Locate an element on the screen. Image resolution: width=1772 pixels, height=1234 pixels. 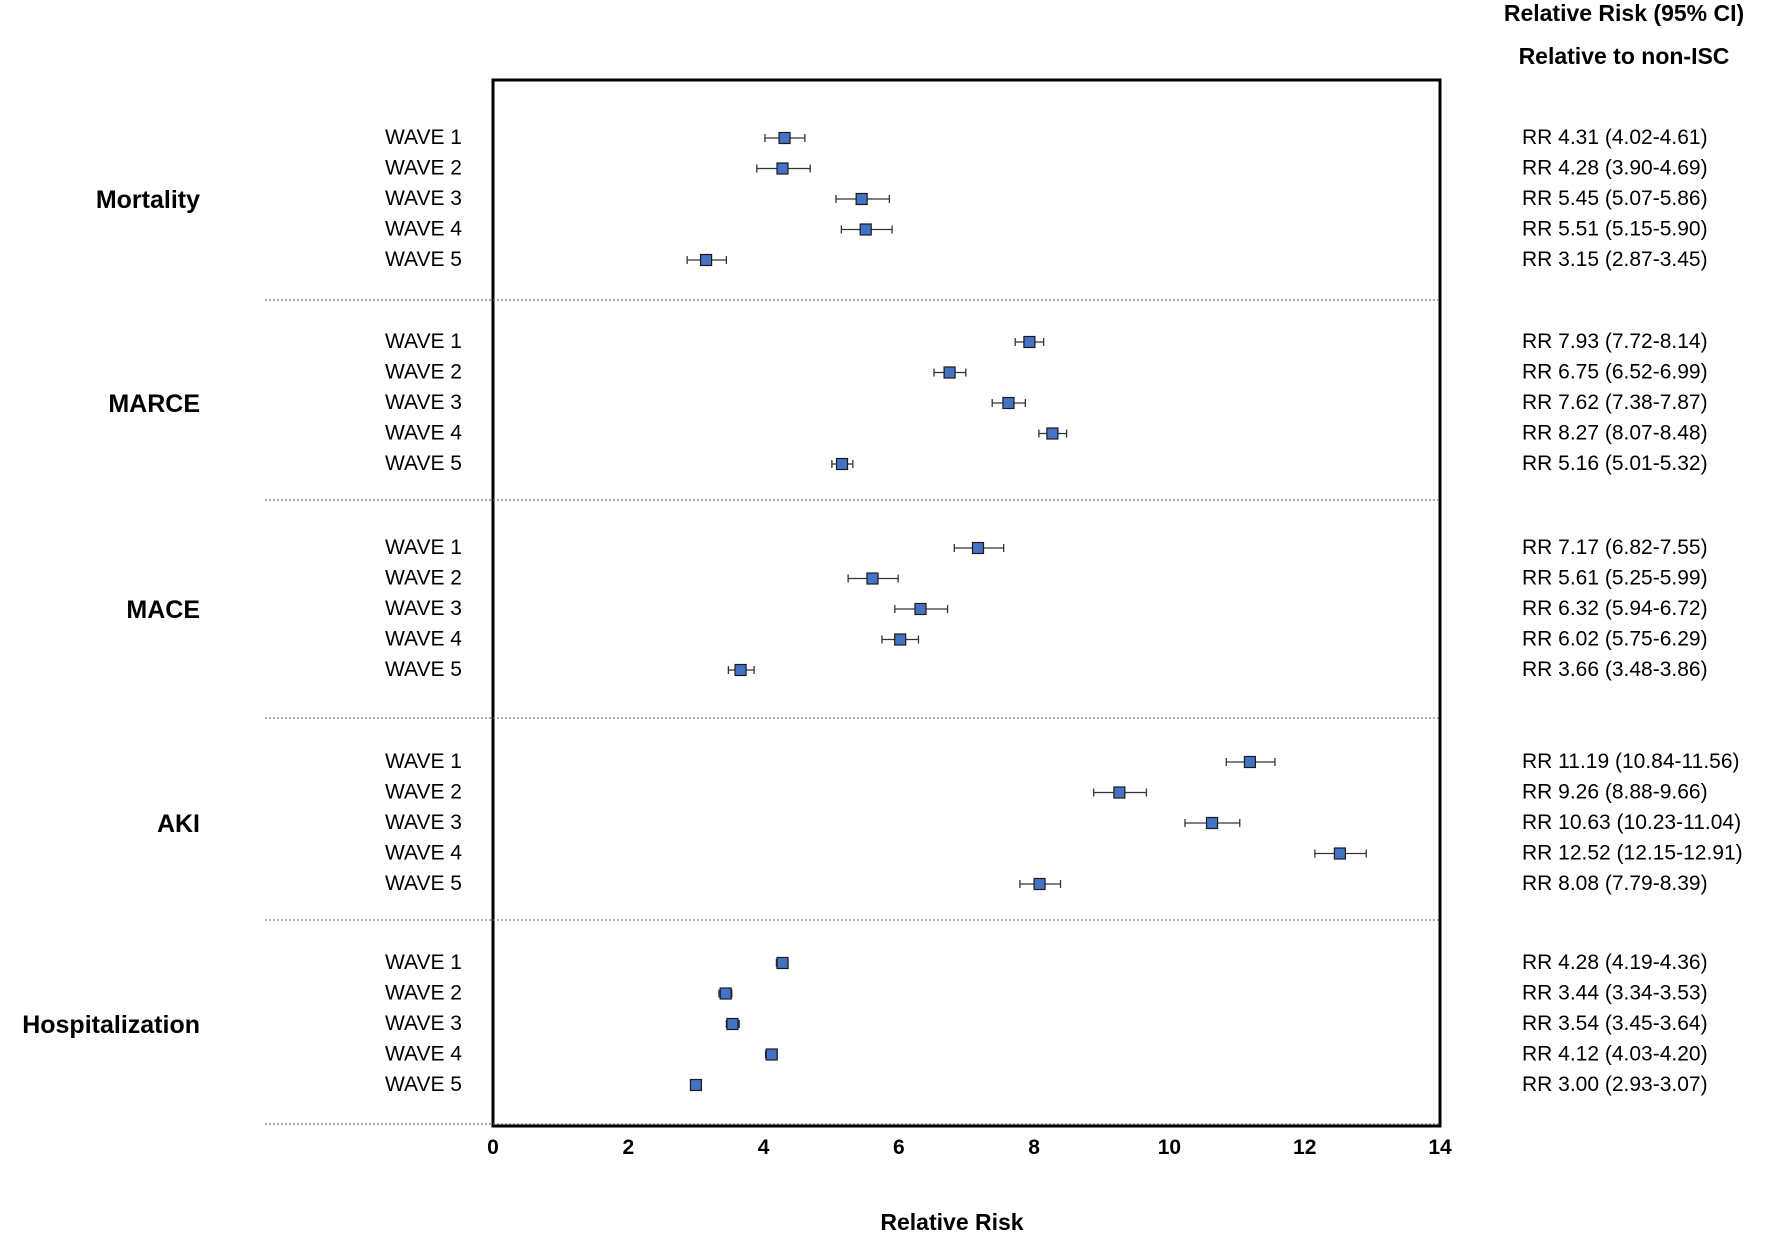
rr-estimate-text: RR 5.51 (5.15-5.90) is located at coordinates (1615, 229).